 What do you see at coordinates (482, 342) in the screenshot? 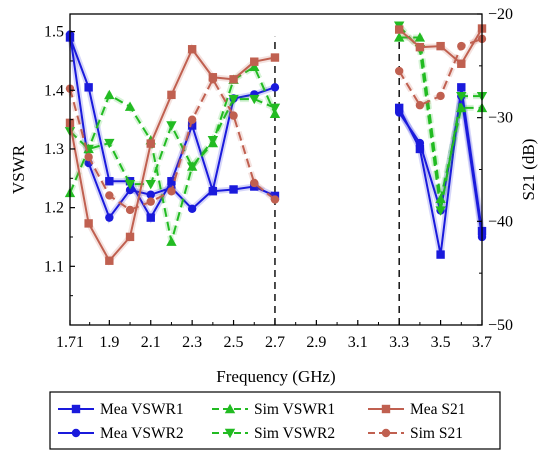
I see `x-tick-label: 3.7` at bounding box center [482, 342].